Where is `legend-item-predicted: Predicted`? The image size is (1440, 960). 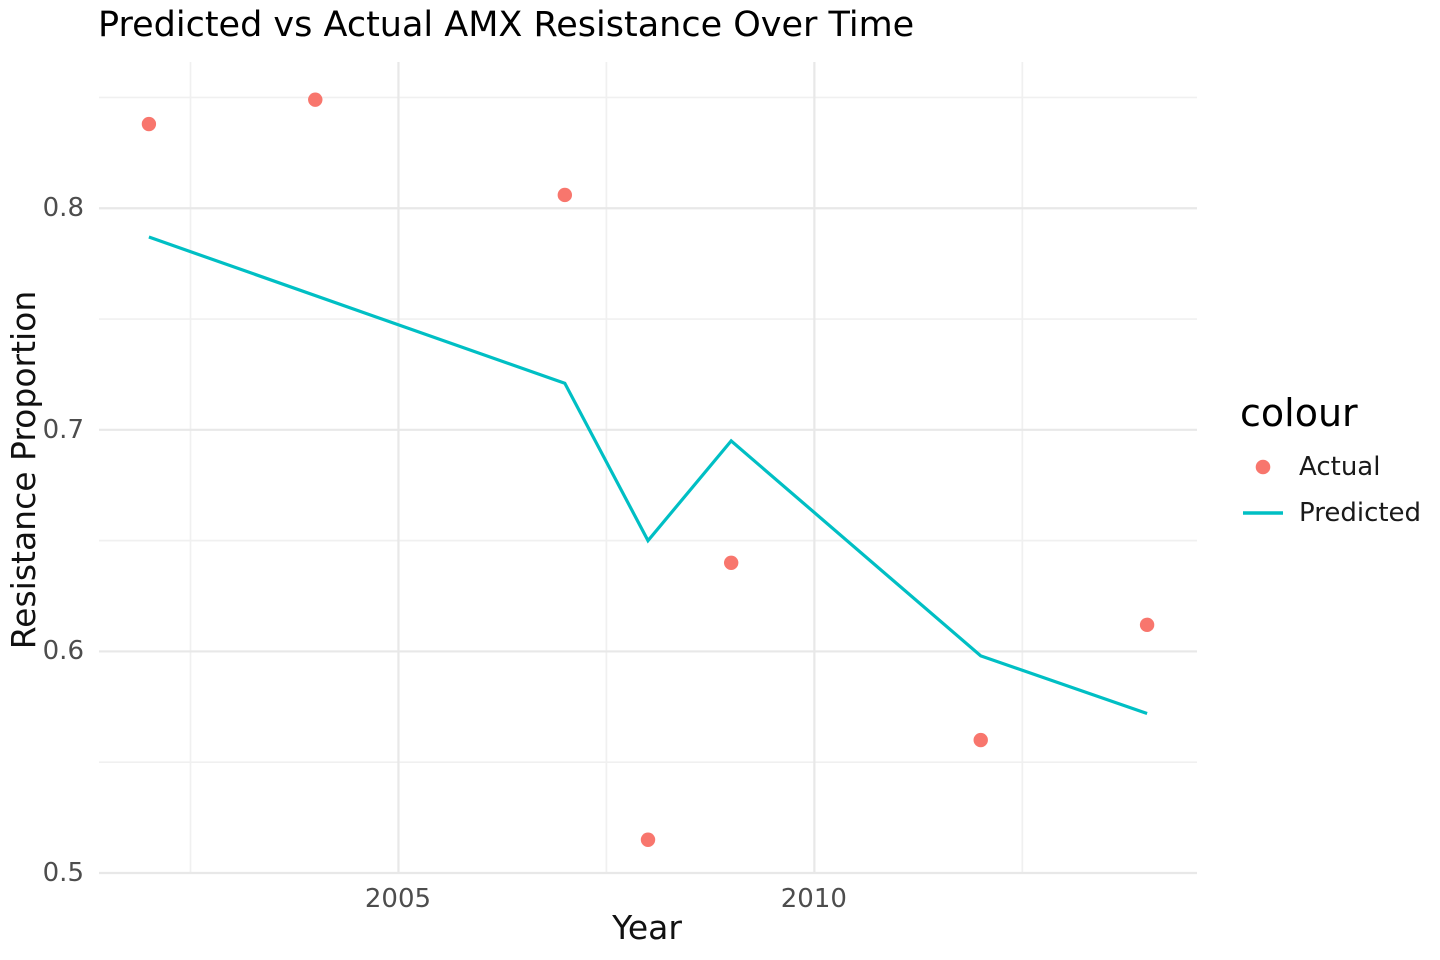 legend-item-predicted: Predicted is located at coordinates (1330, 513).